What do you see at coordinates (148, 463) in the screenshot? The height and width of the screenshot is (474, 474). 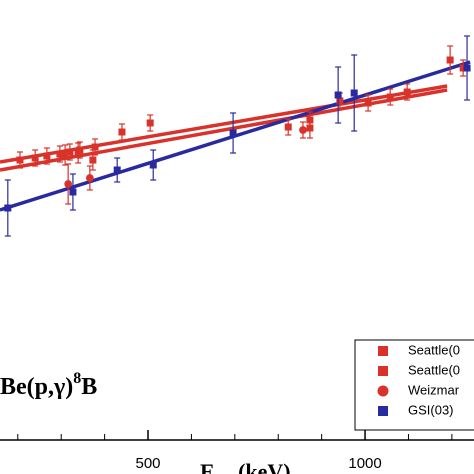 I see `x-tick-label: 500` at bounding box center [148, 463].